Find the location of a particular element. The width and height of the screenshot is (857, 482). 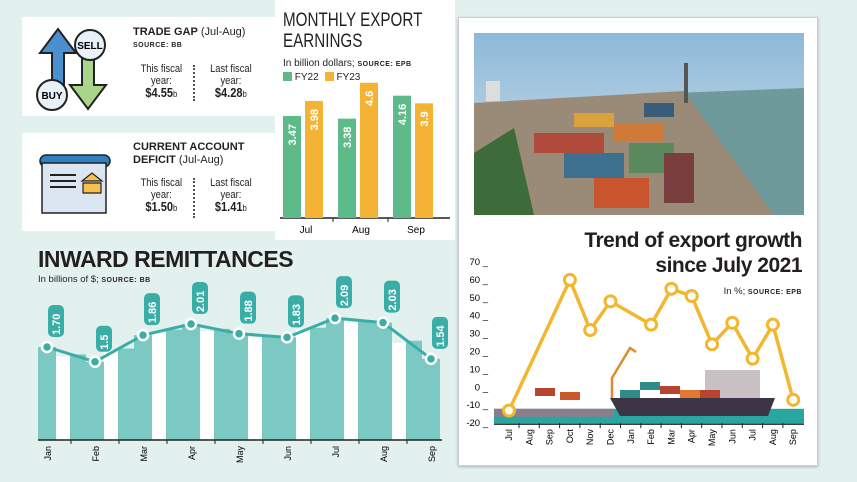

value-label: 1.86 is located at coordinates (153, 312).